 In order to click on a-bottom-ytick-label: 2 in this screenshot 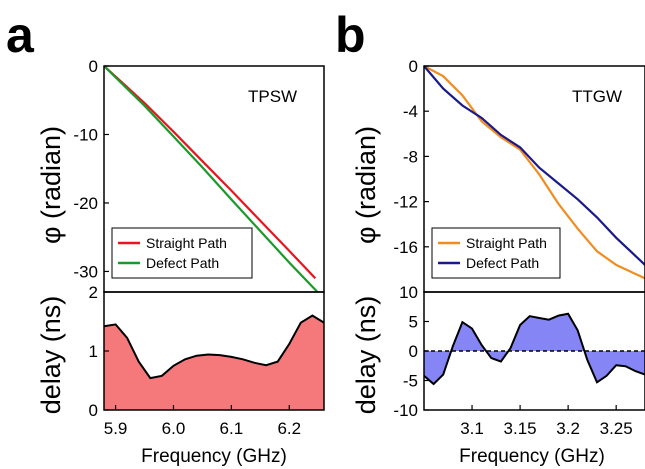, I will do `click(93, 292)`.